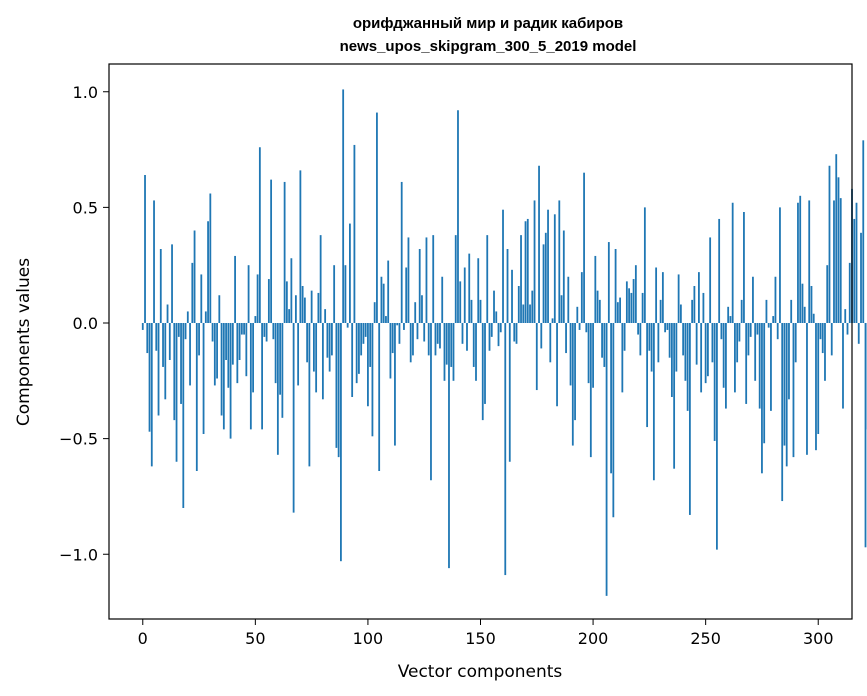 Image resolution: width=867 pixels, height=696 pixels. I want to click on x-tick-label: 0, so click(143, 638).